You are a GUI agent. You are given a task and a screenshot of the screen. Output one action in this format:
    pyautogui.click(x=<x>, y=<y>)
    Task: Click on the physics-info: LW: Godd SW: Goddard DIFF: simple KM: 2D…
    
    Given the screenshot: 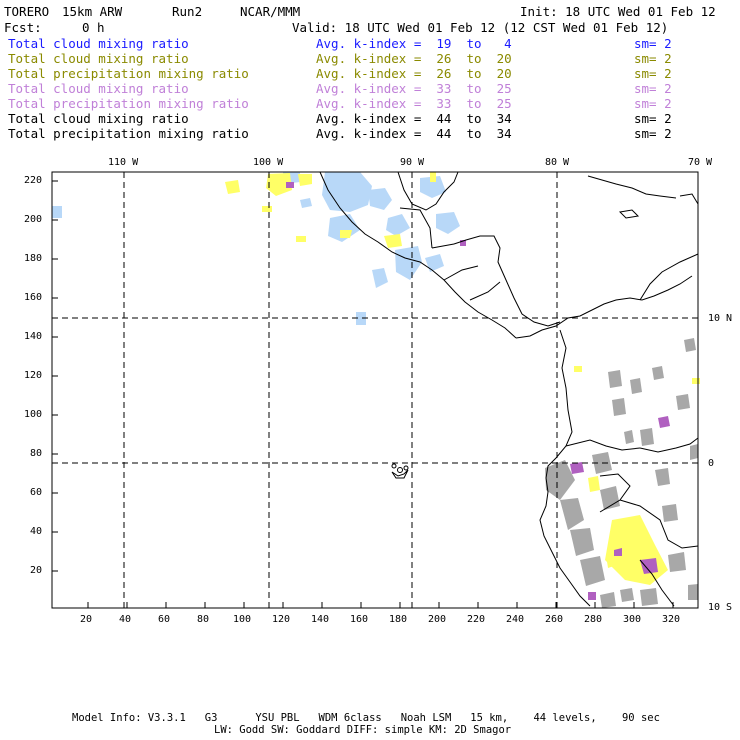 What is the action you would take?
    pyautogui.click(x=363, y=730)
    